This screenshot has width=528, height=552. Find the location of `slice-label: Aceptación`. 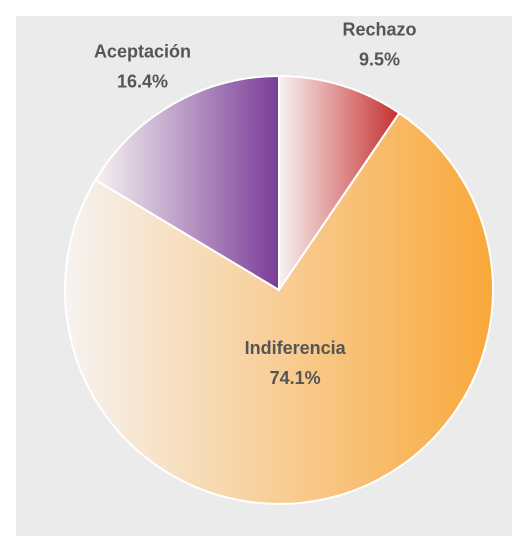

slice-label: Aceptación is located at coordinates (142, 51).